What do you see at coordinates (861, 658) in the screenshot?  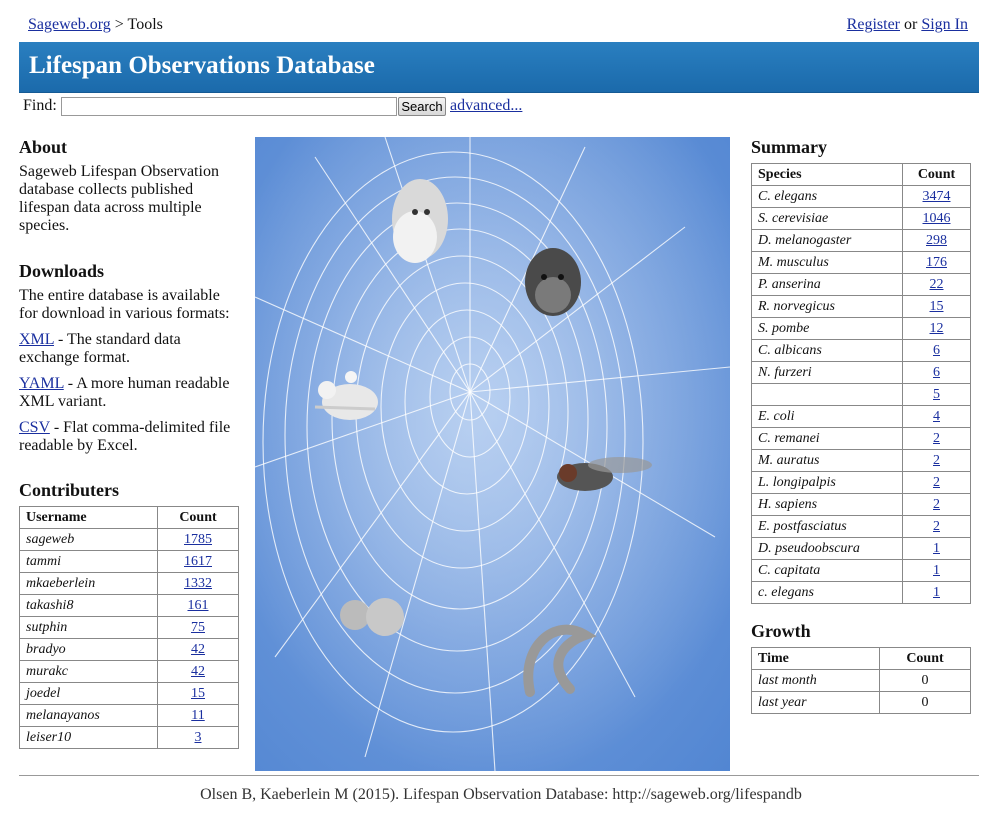 I see `table-header-row: Time Count` at bounding box center [861, 658].